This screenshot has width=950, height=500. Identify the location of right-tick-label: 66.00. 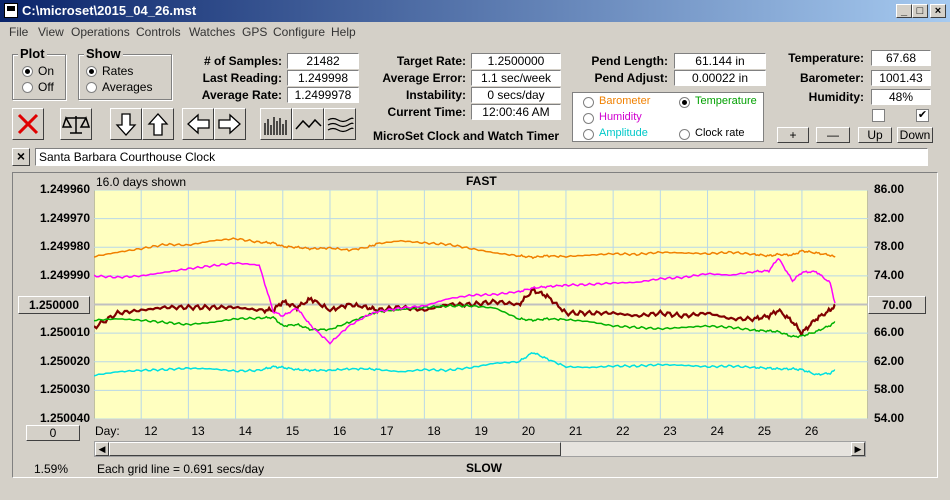
(889, 332).